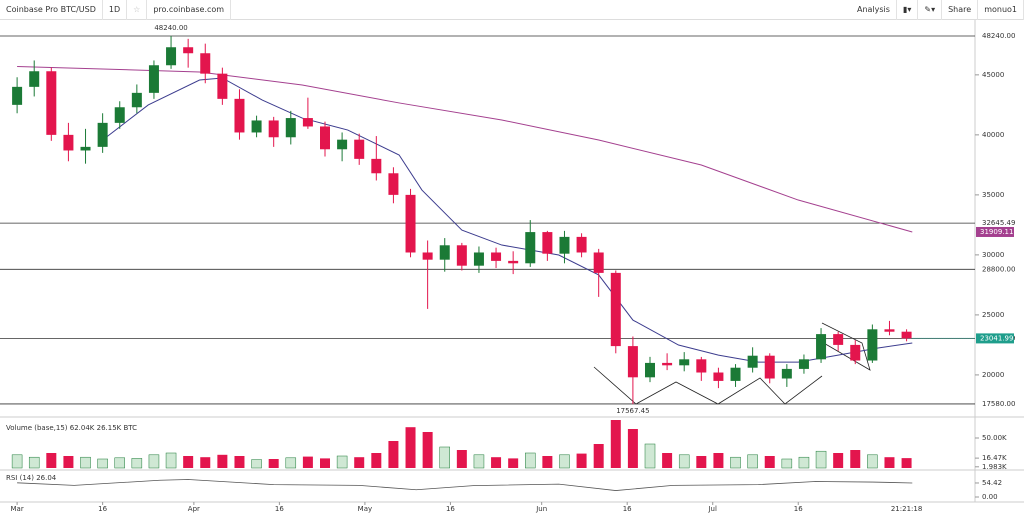  I want to click on level-label: 32645.49, so click(998, 223).